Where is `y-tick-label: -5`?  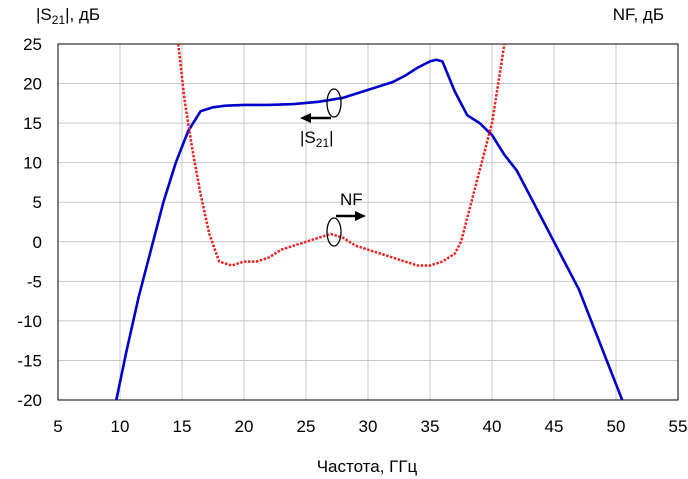 y-tick-label: -5 is located at coordinates (34, 281).